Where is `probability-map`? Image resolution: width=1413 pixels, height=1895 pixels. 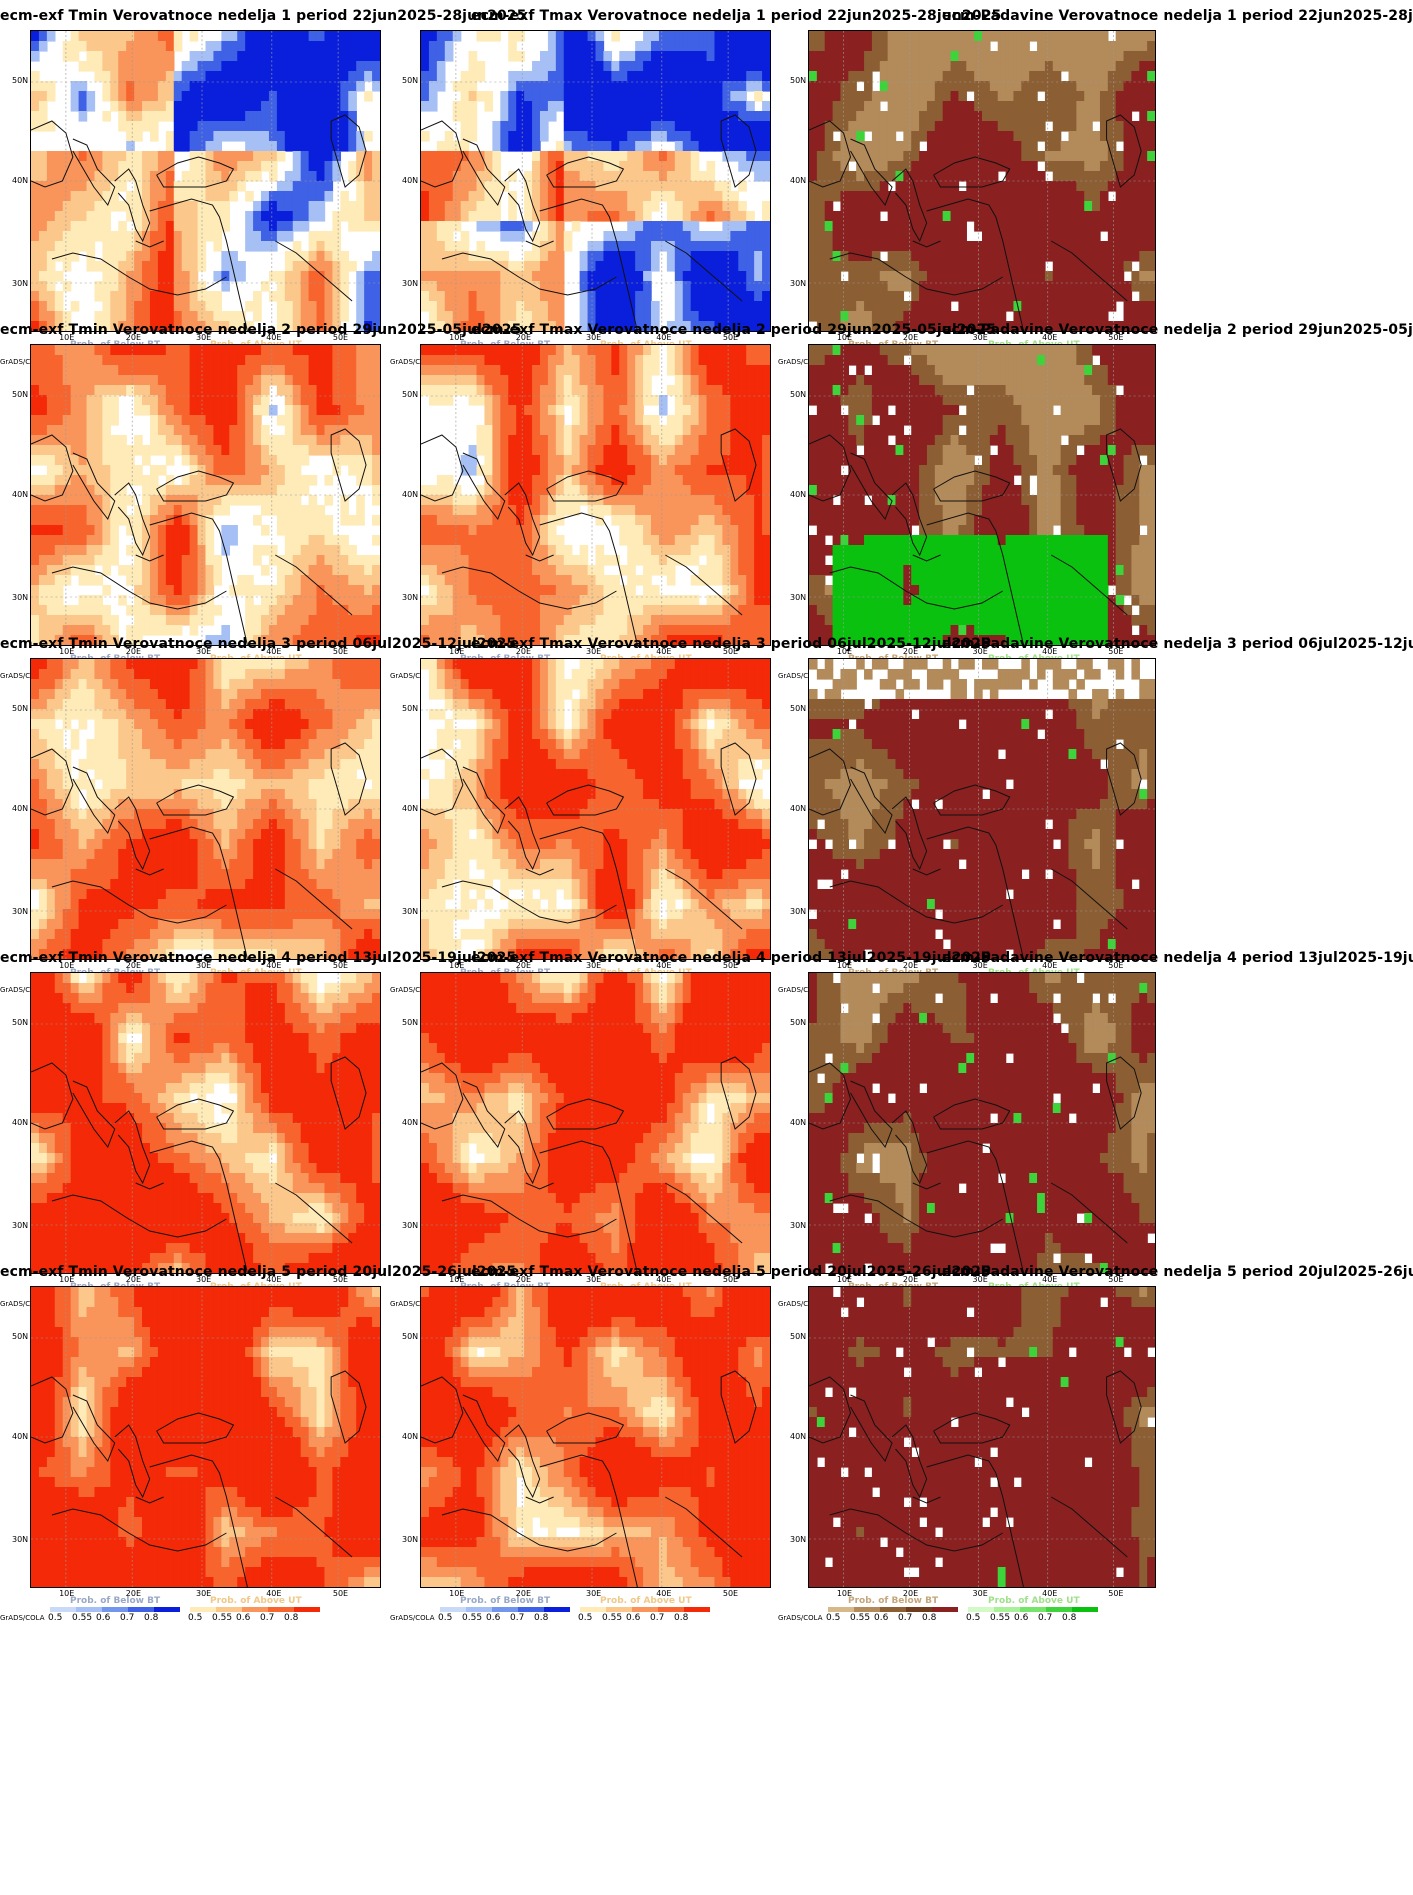
probability-map is located at coordinates (205, 809).